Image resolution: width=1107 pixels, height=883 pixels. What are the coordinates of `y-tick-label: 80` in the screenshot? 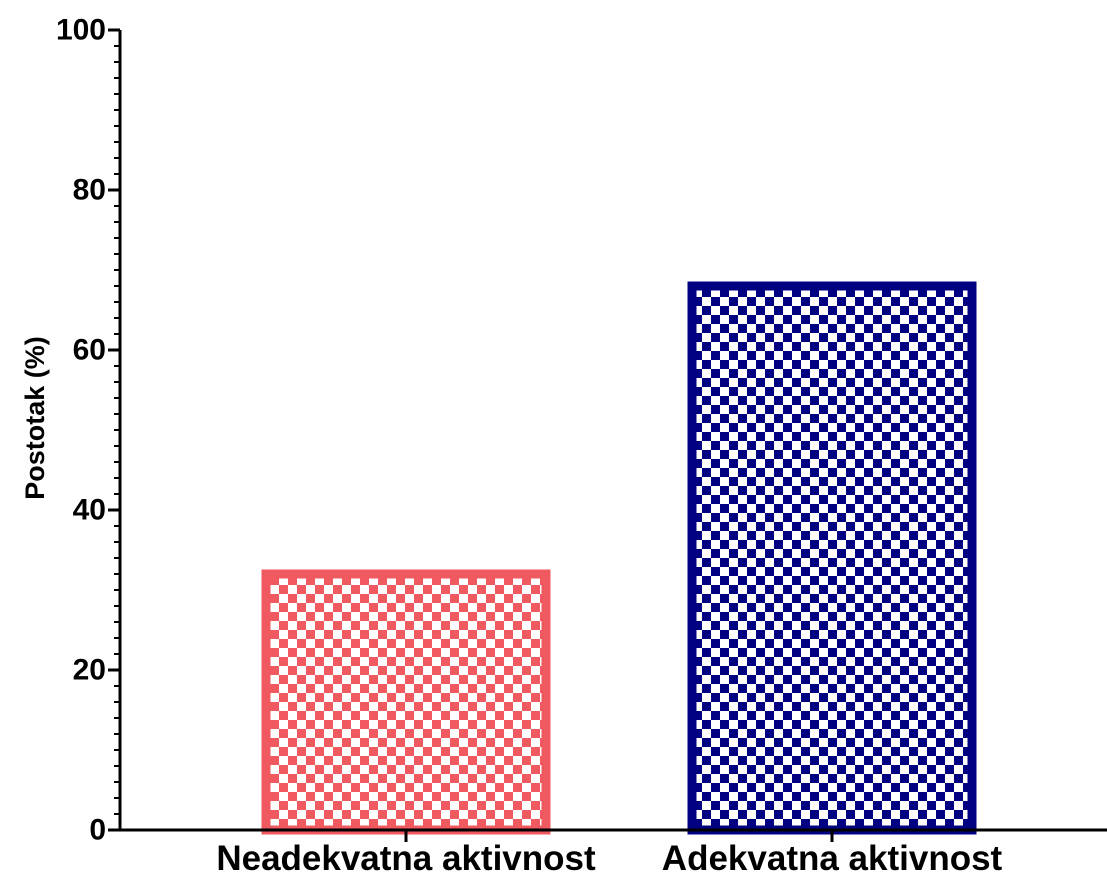 It's located at (89, 190).